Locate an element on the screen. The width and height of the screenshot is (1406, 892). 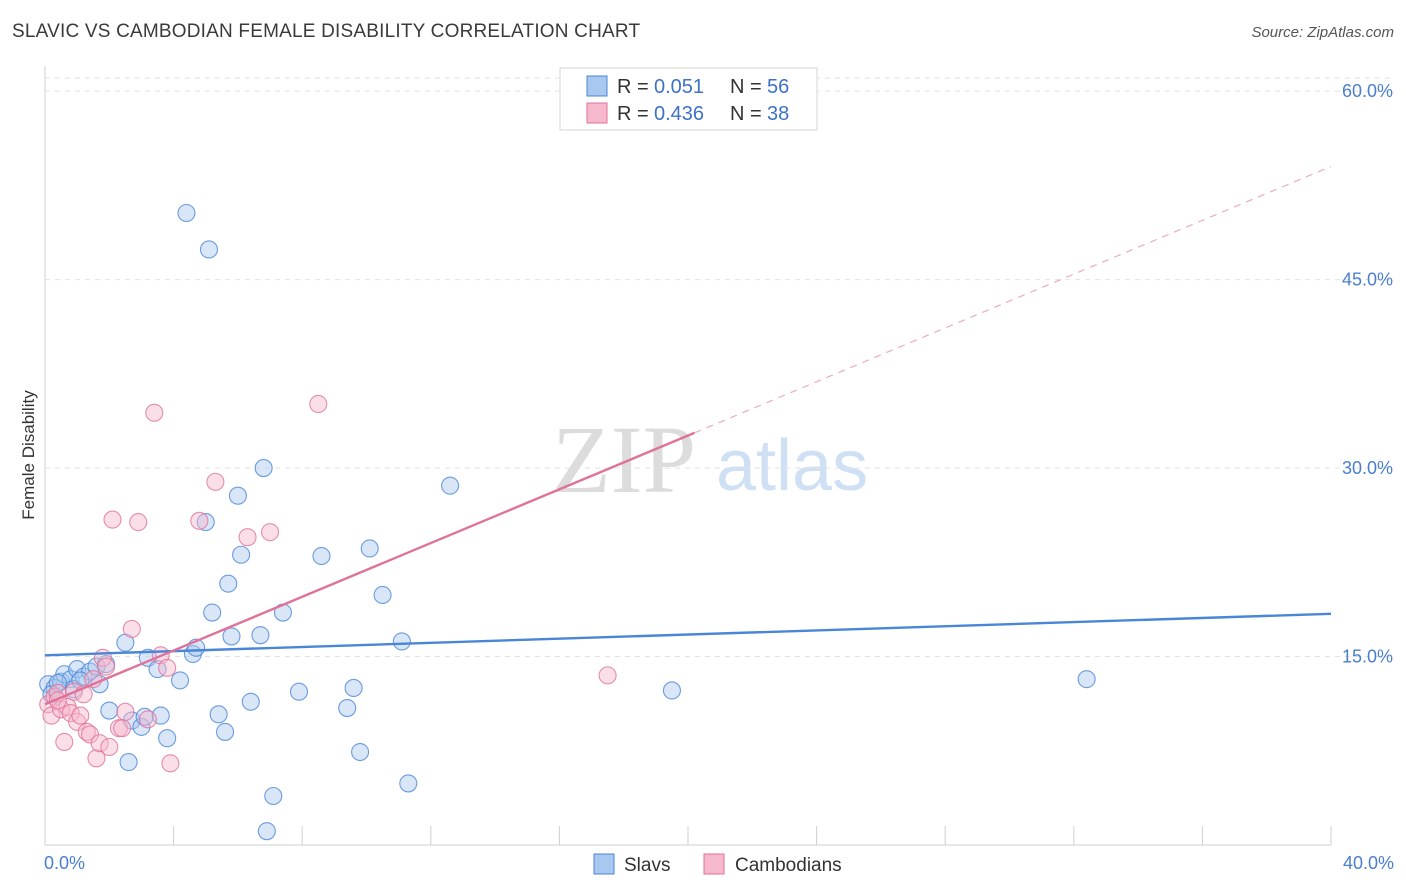
legend-r-value-slavs: 0.051 is located at coordinates (679, 87).